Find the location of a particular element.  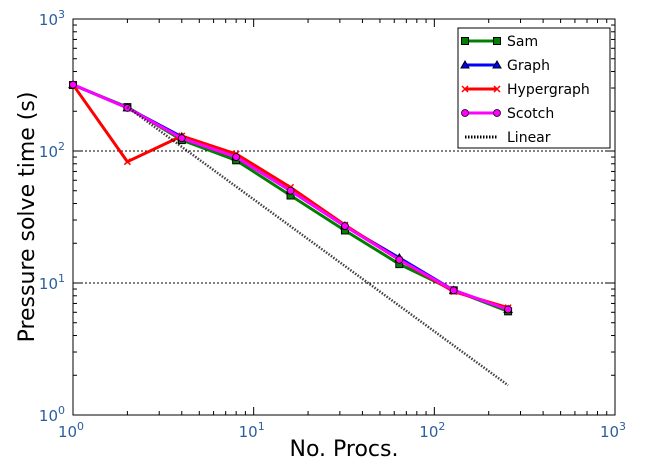

x-tick-label: 10¹ is located at coordinates (252, 430).